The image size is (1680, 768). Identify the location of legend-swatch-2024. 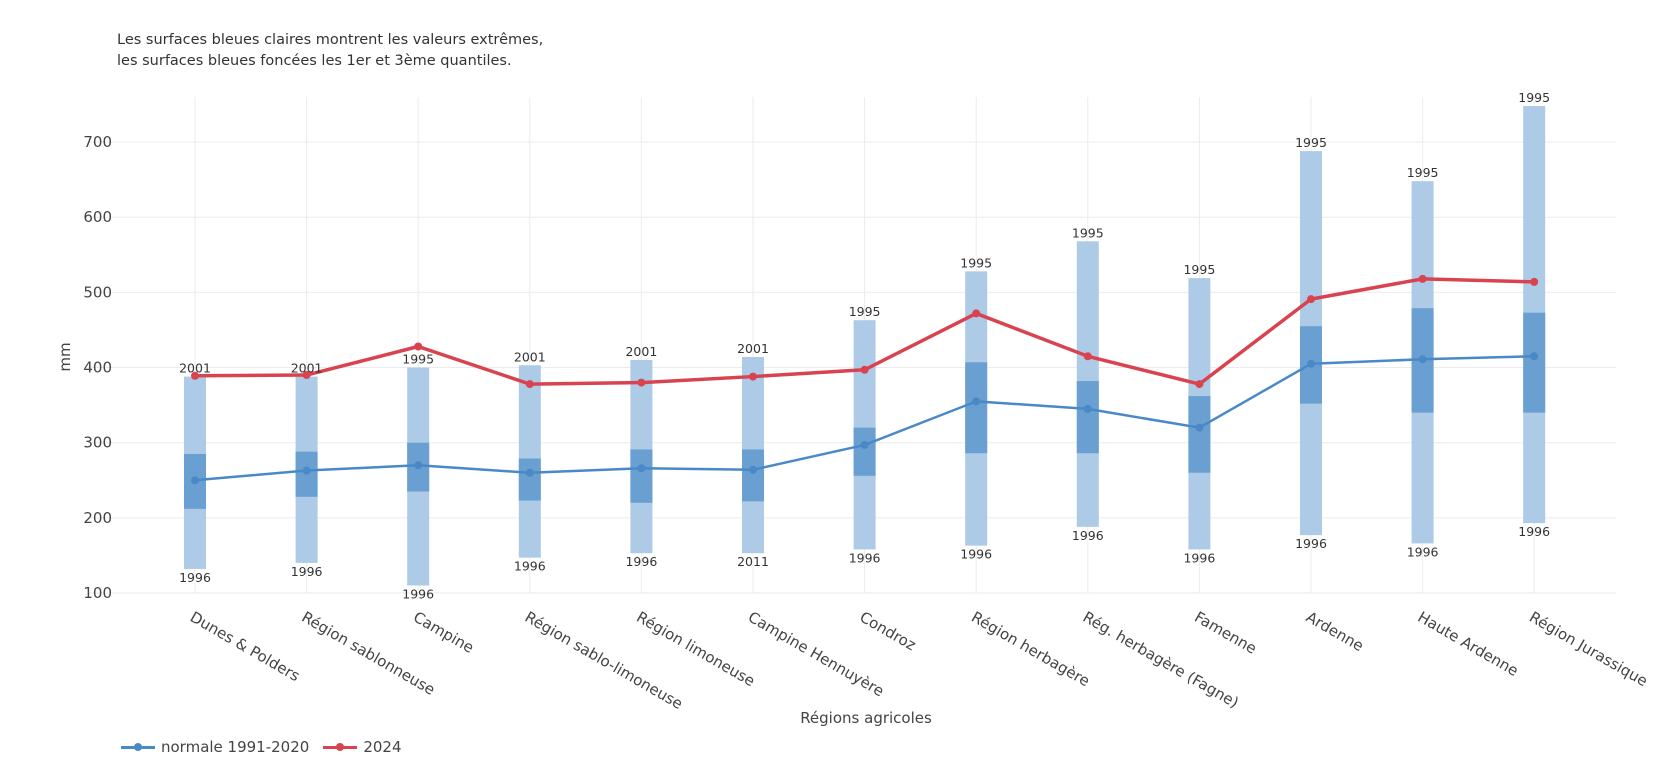
(340, 747).